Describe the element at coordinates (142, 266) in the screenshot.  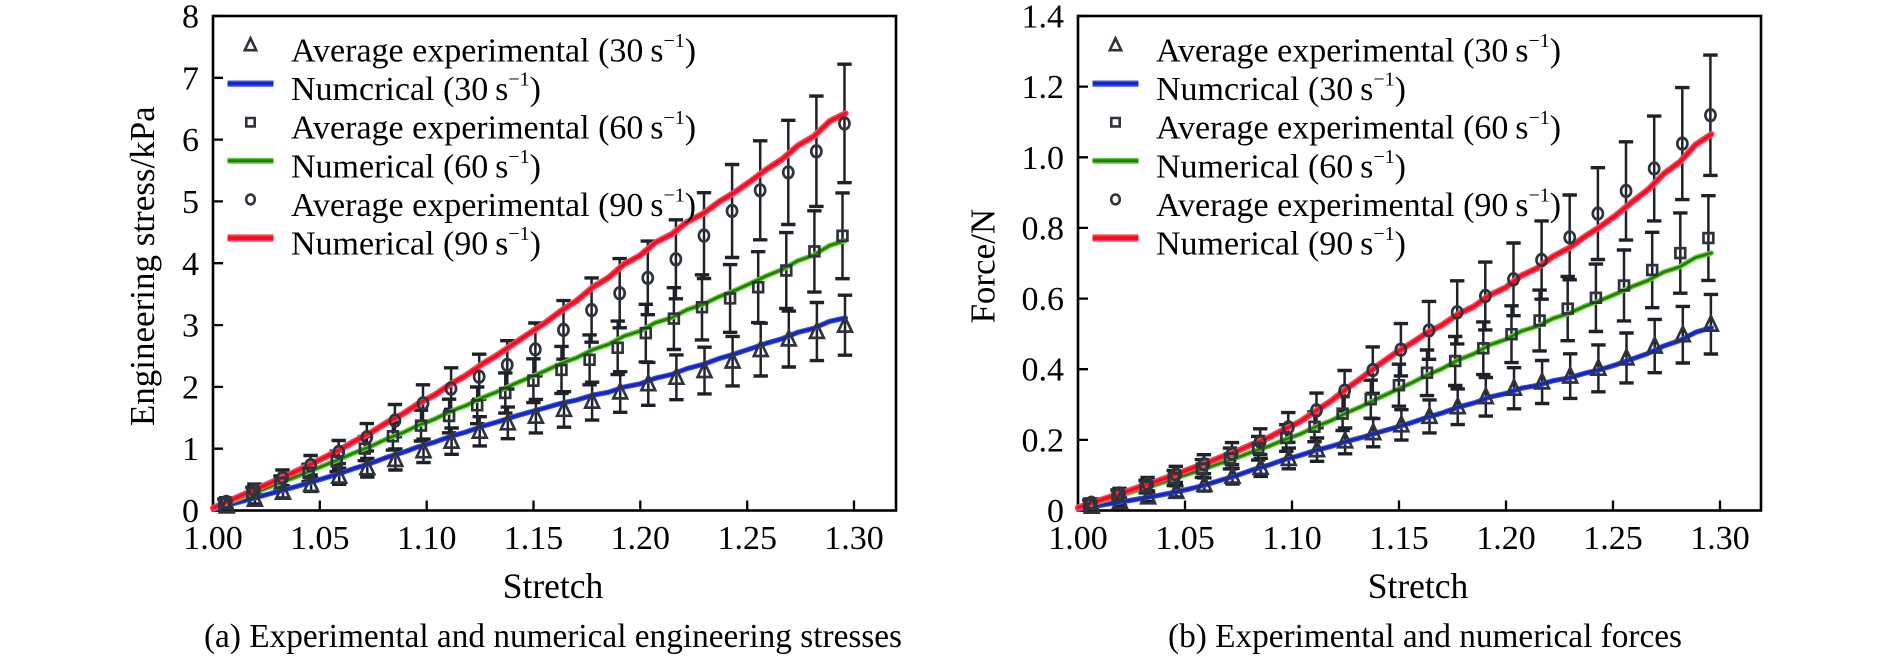
I see `svg-text: Engineering stress/kPa` at that location.